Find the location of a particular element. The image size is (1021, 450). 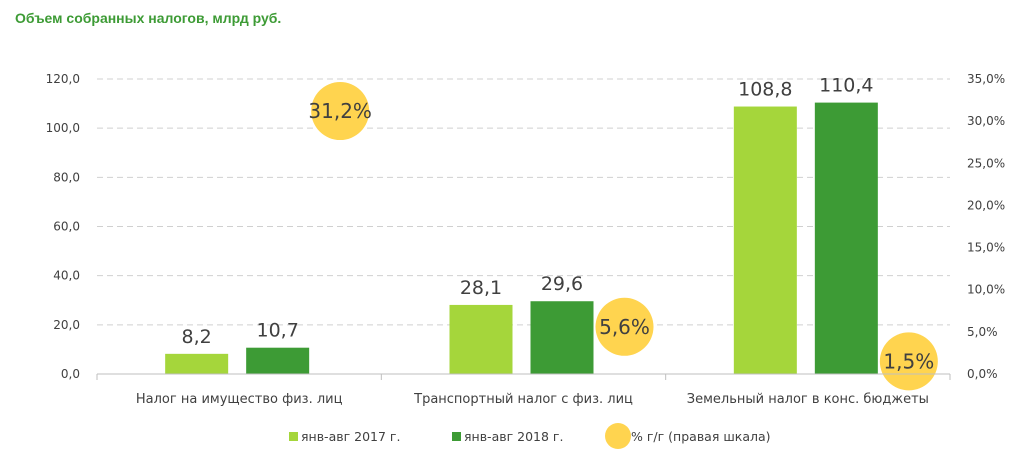

growth-bubble-label: 1,5% is located at coordinates (908, 361).